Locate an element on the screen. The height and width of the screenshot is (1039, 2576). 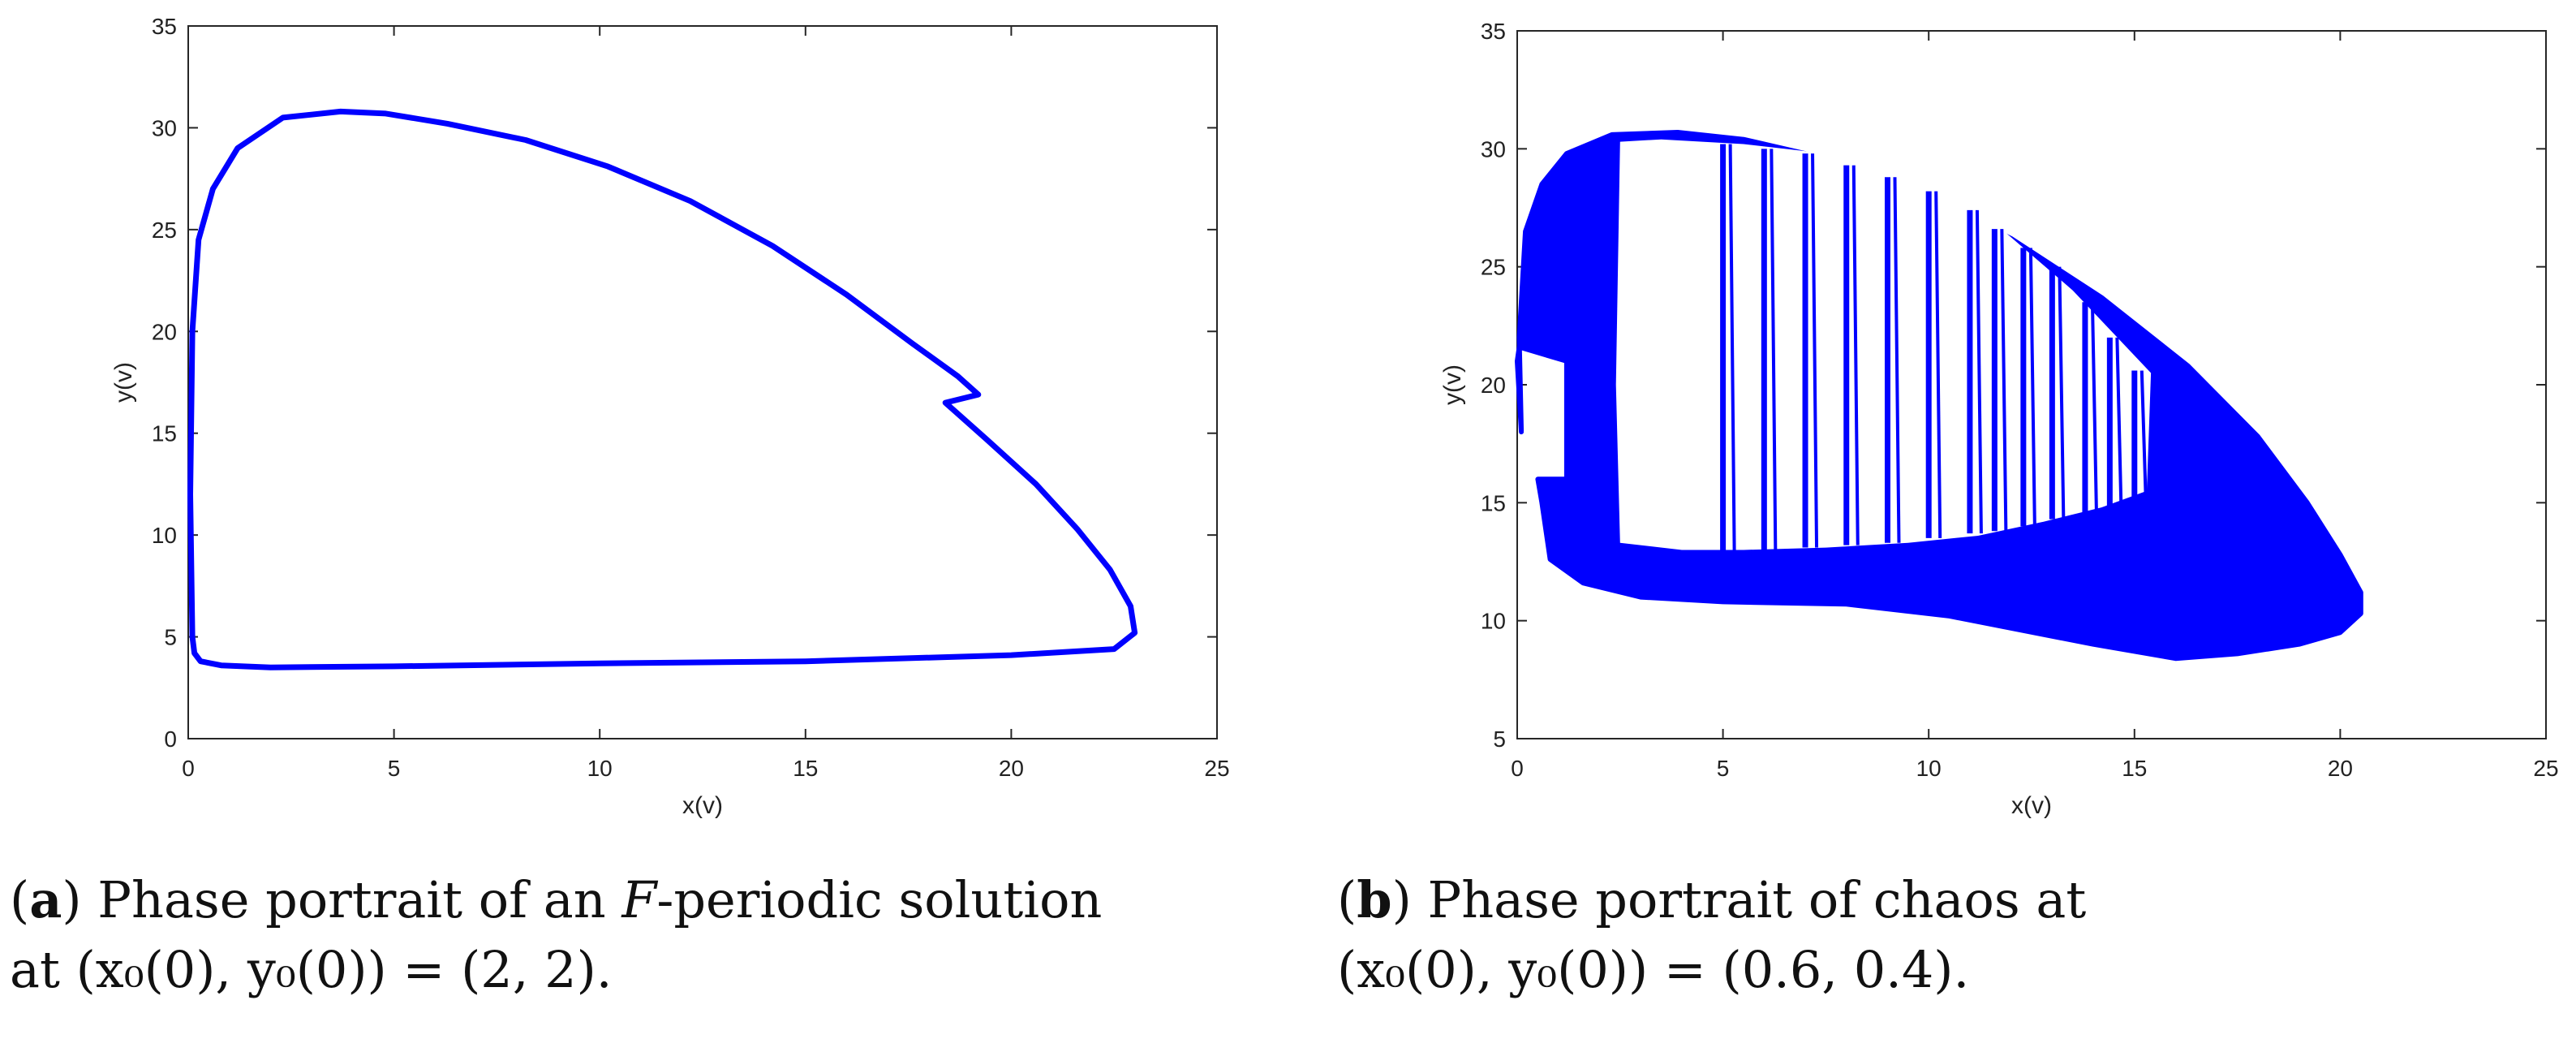
plot-b-x-tick-label: 10 is located at coordinates (1929, 768).